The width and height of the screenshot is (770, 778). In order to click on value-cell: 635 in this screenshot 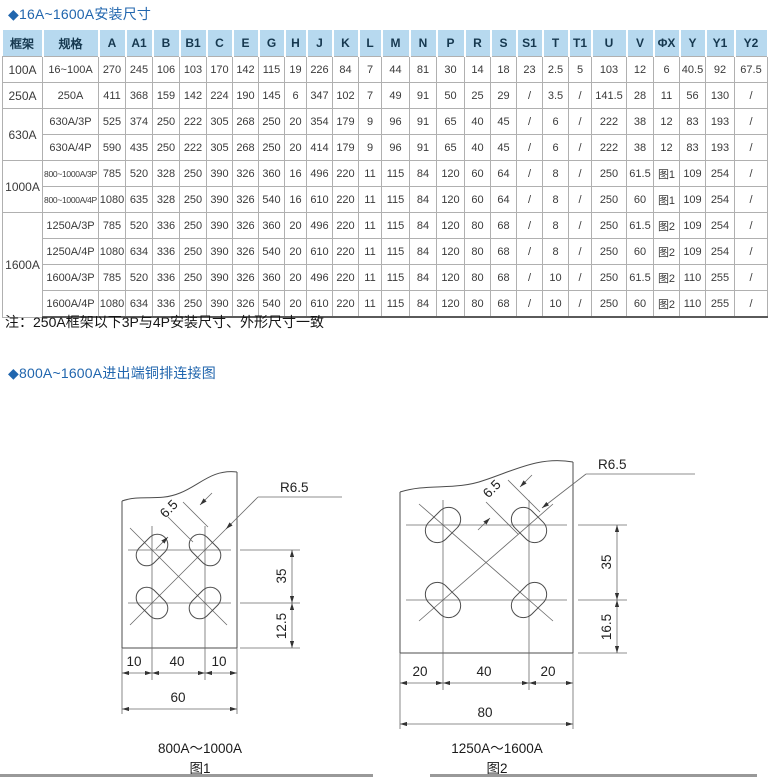, I will do `click(139, 199)`.